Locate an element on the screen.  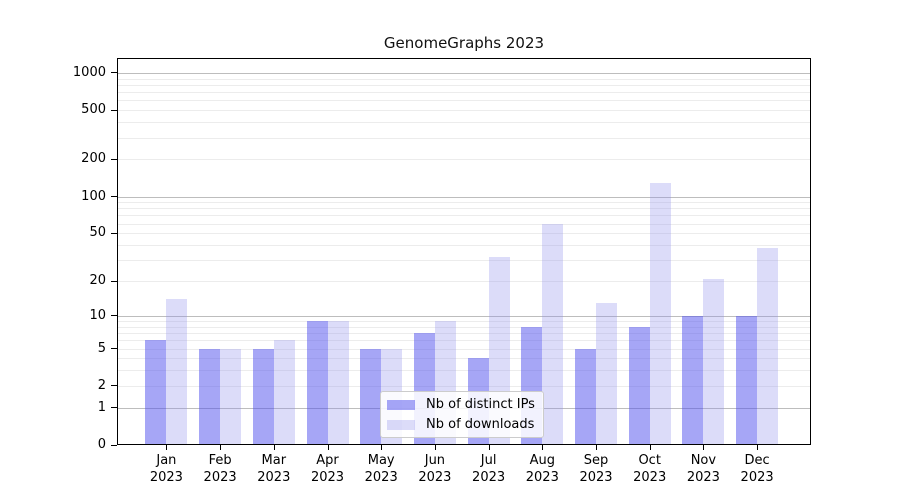
bar-distinct-ips-oct is located at coordinates (639, 385).